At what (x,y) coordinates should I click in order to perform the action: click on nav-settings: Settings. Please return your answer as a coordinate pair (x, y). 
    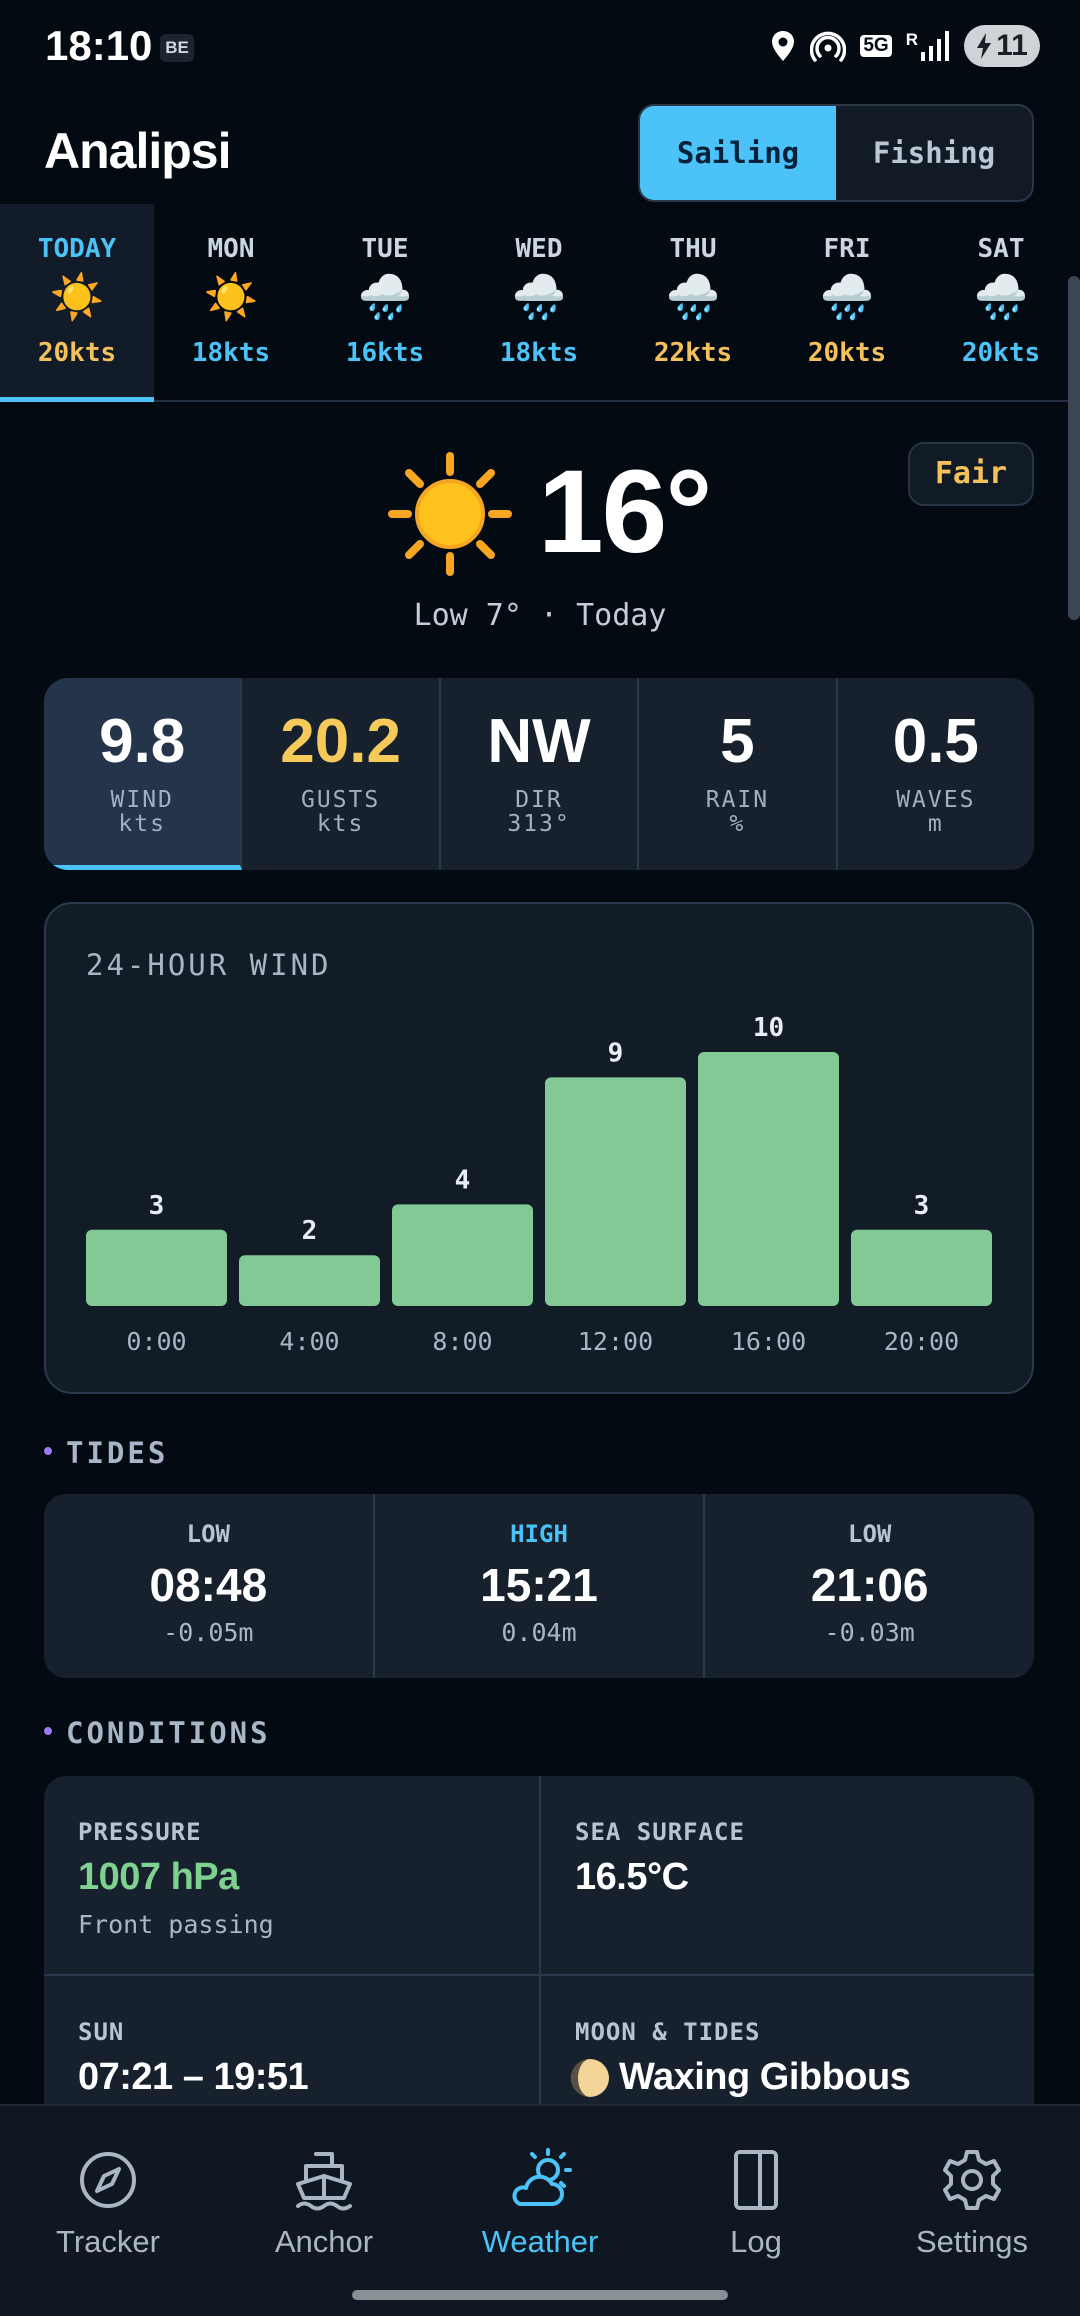
    Looking at the image, I should click on (972, 2204).